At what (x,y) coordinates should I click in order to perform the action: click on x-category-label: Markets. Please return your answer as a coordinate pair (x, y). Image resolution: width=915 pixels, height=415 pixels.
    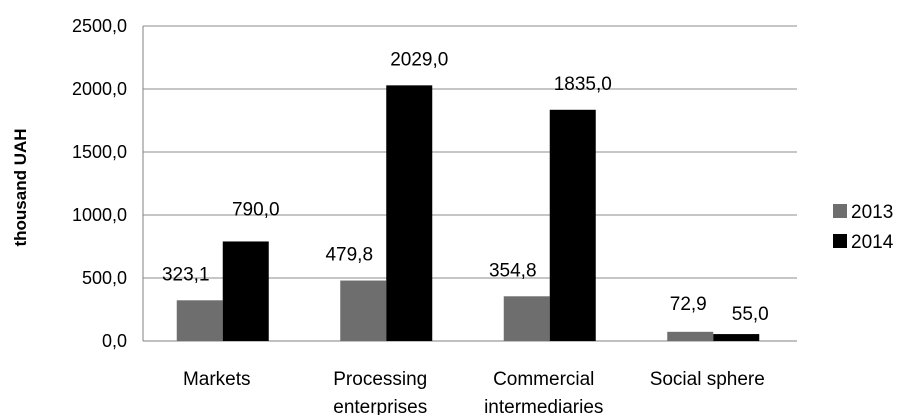
    Looking at the image, I should click on (217, 379).